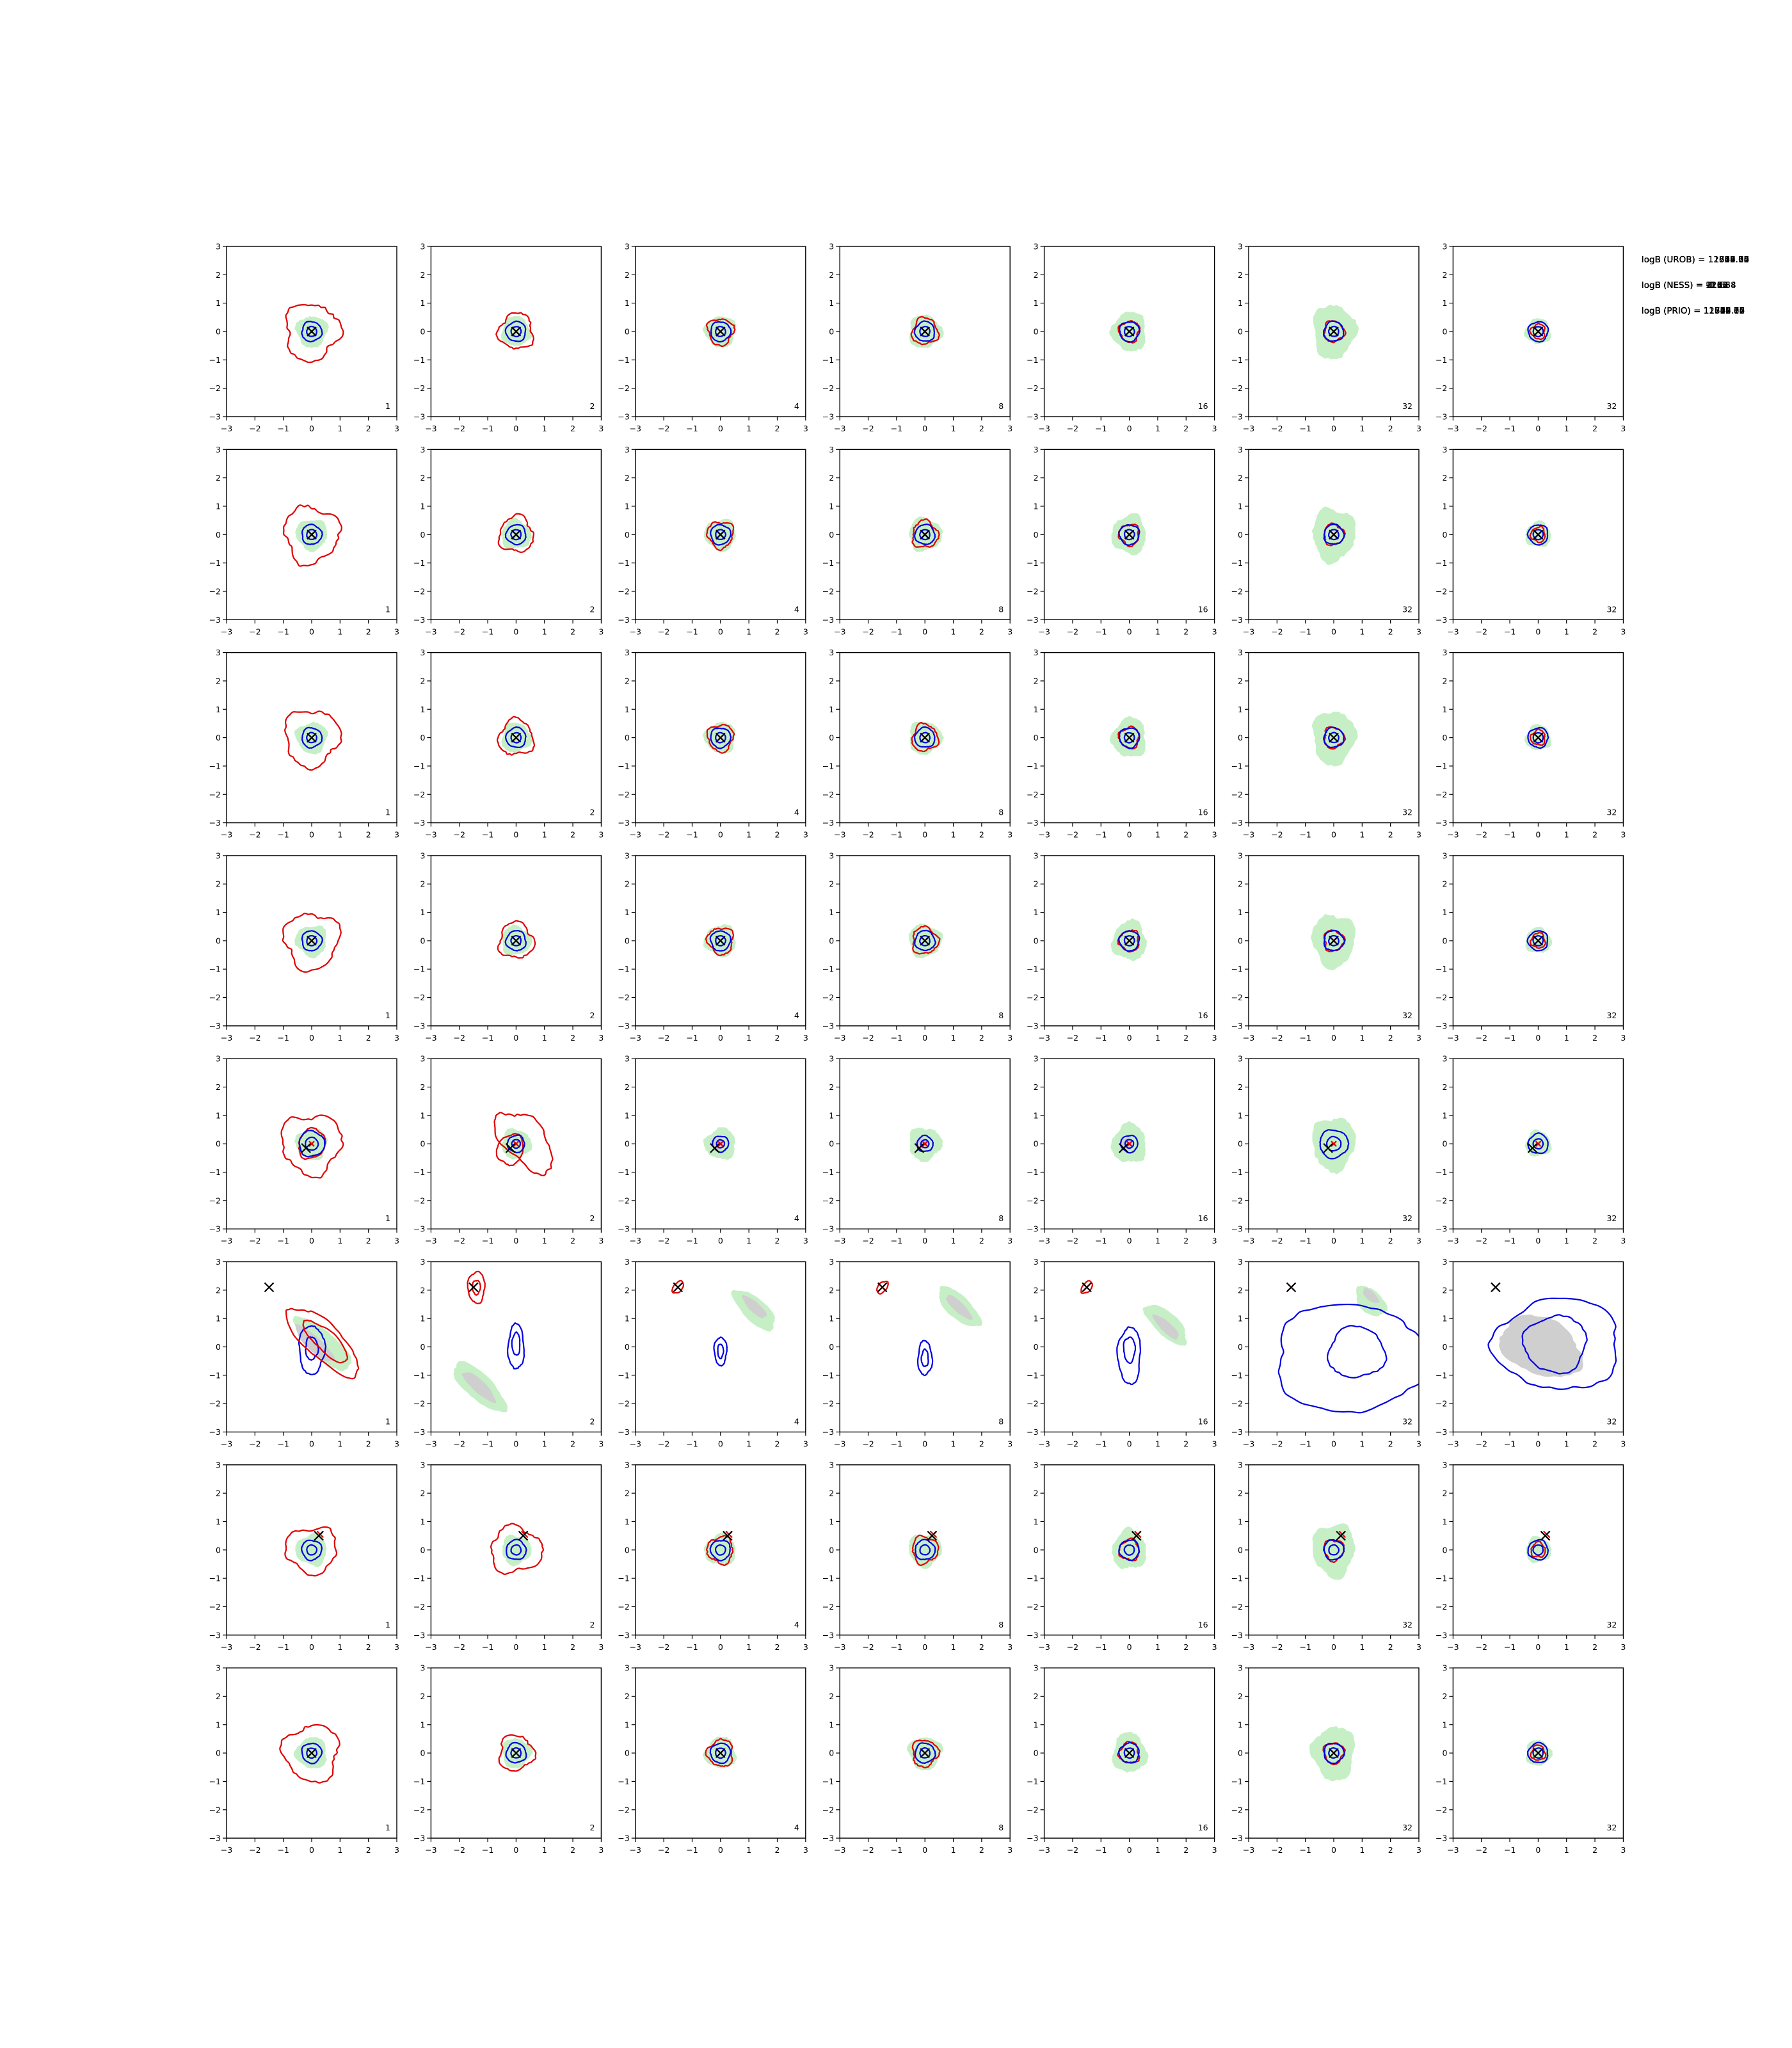  I want to click on panel-r4-c2: −3−3 −2 −2 −1 −1 0 0 1 1 2 2 3 3 2, so click(508, 947).